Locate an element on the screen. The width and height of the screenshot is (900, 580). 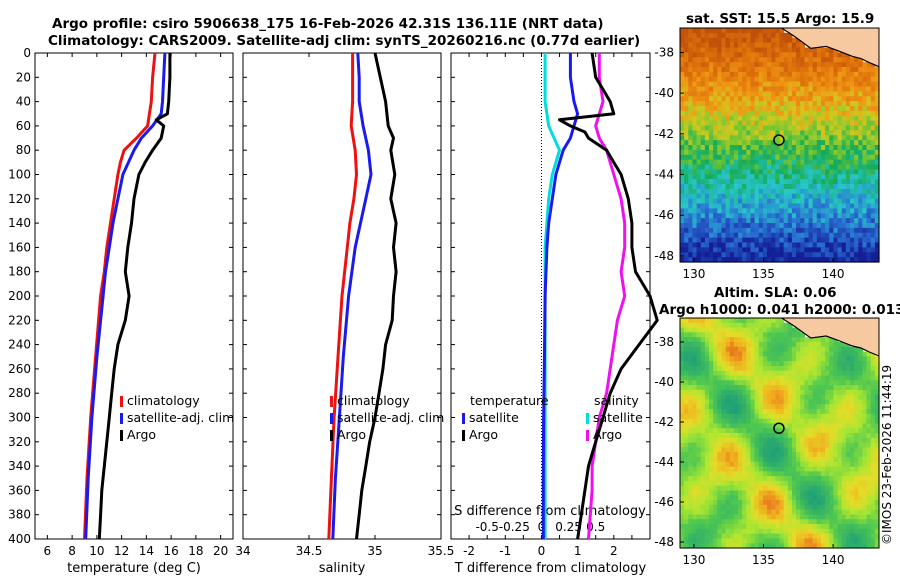
diff-xtick-label: 1 is located at coordinates (578, 551).